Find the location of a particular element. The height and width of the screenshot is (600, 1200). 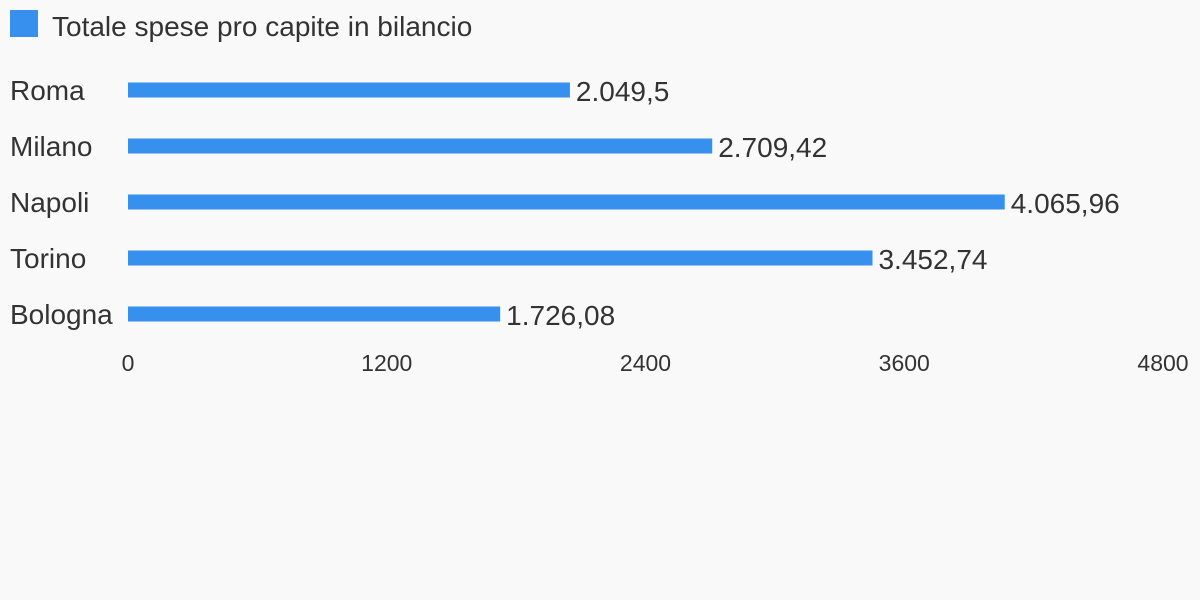

legend-label: Totale spese pro capite in bilancio is located at coordinates (262, 26).